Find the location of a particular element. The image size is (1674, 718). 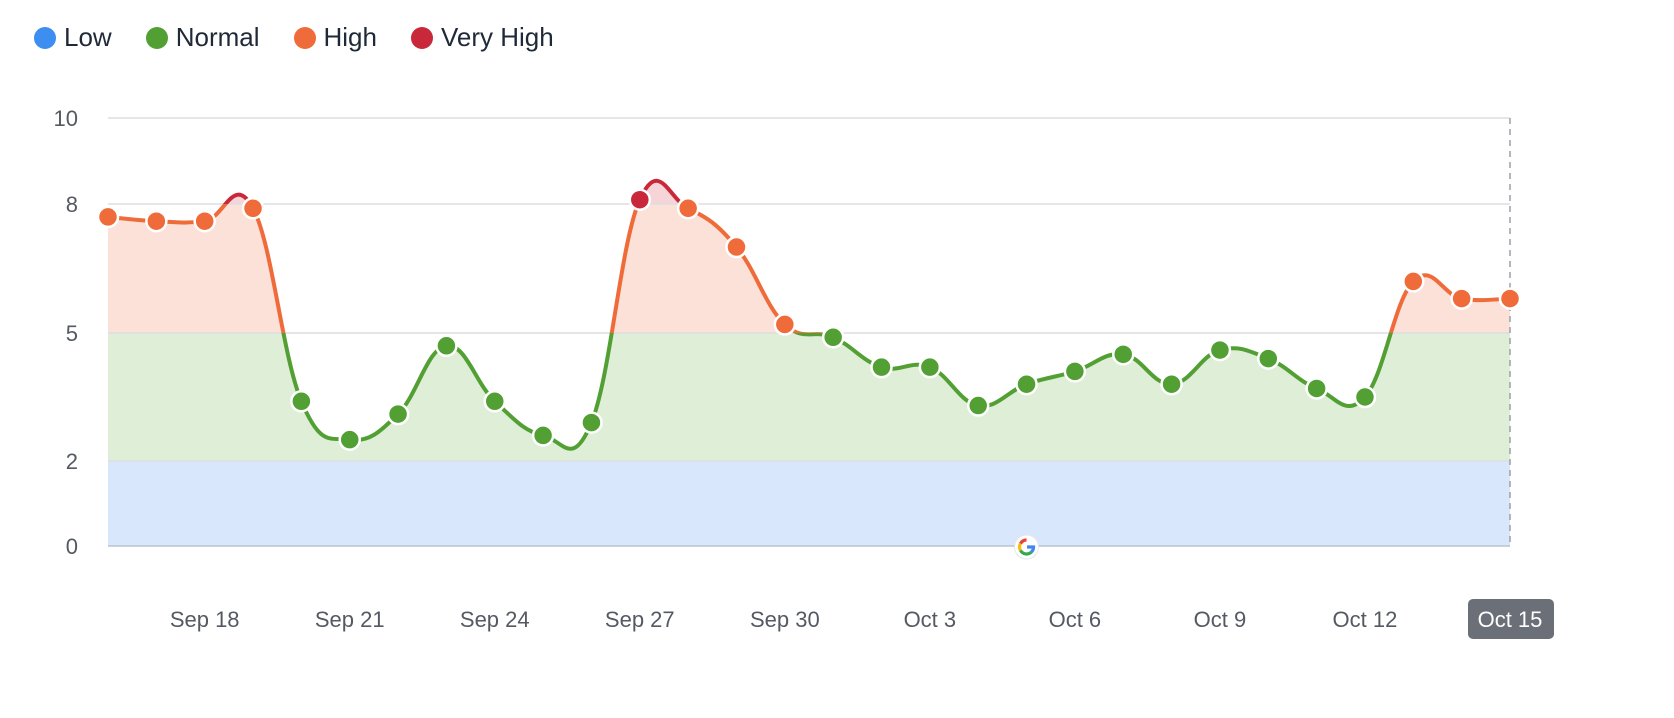

x-tick-label: Sep 30 is located at coordinates (785, 619).